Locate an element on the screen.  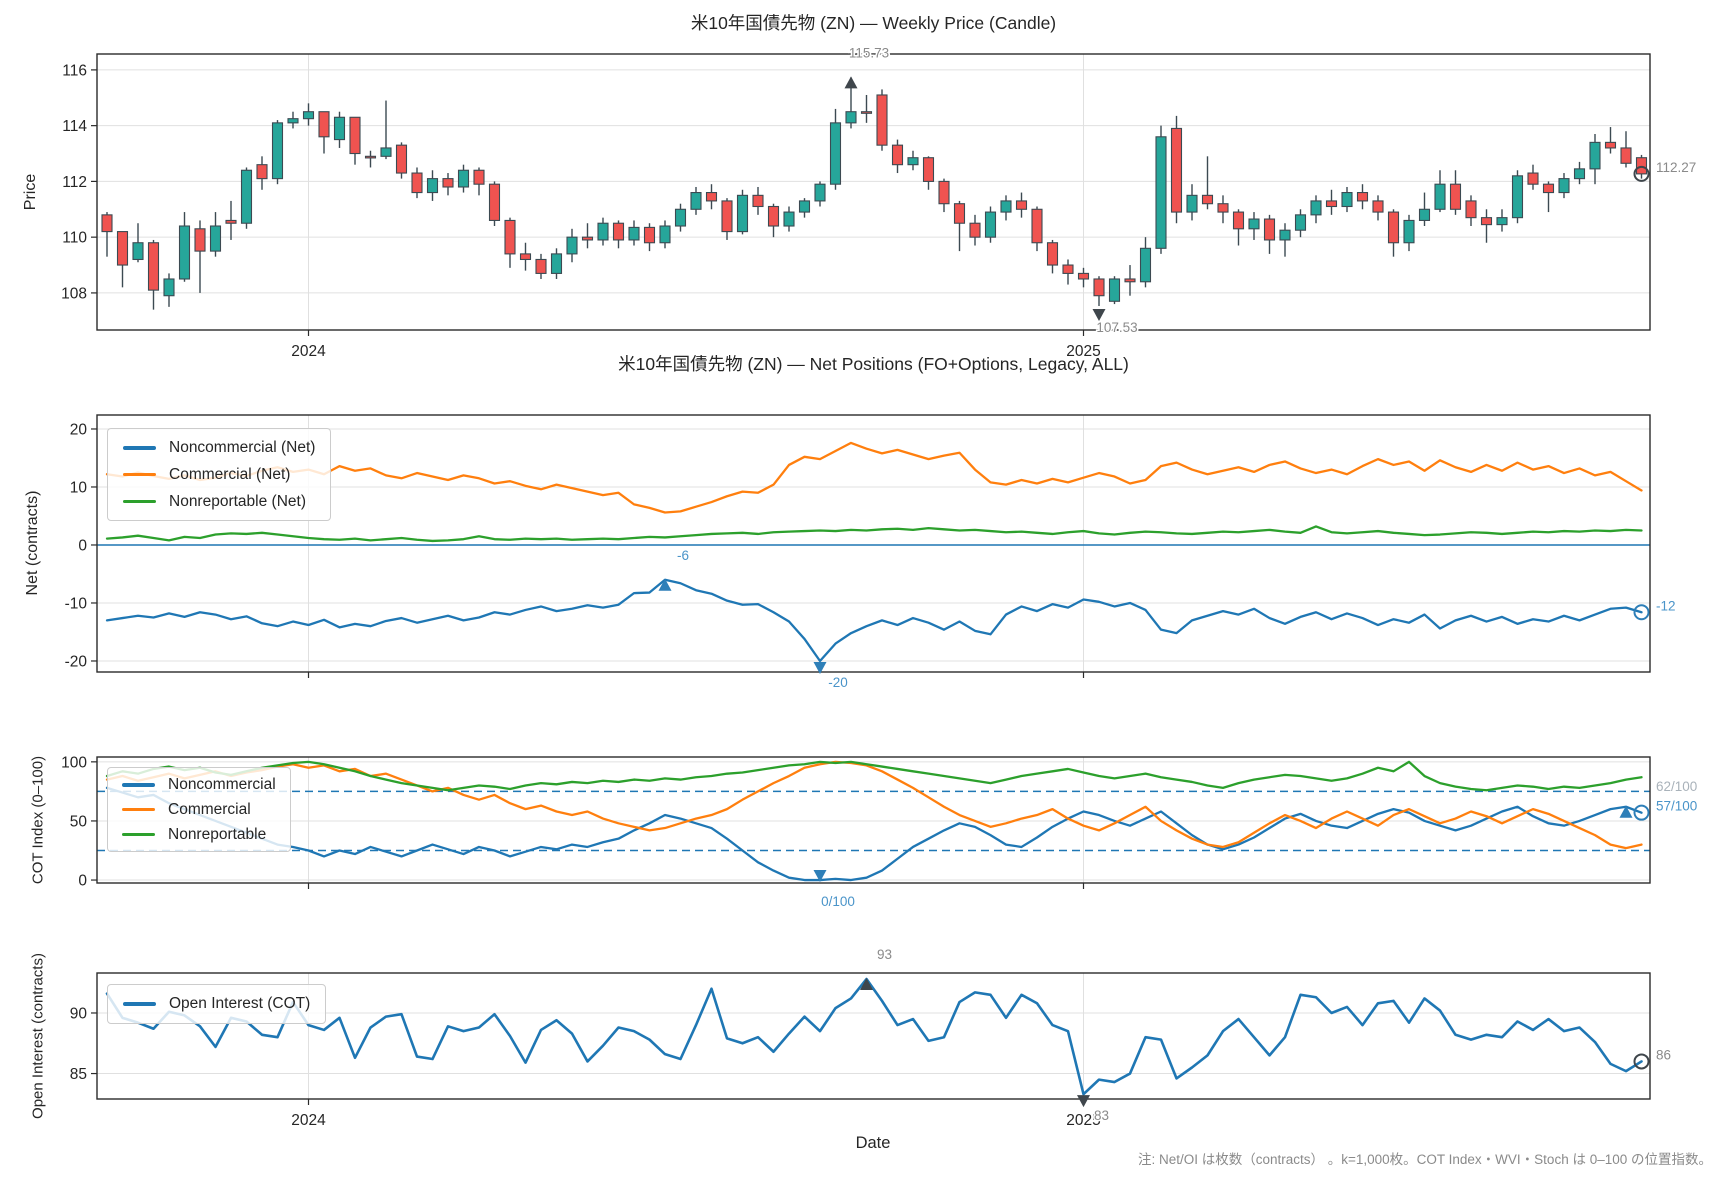
value-annotation: 107.53 is located at coordinates (1116, 327).